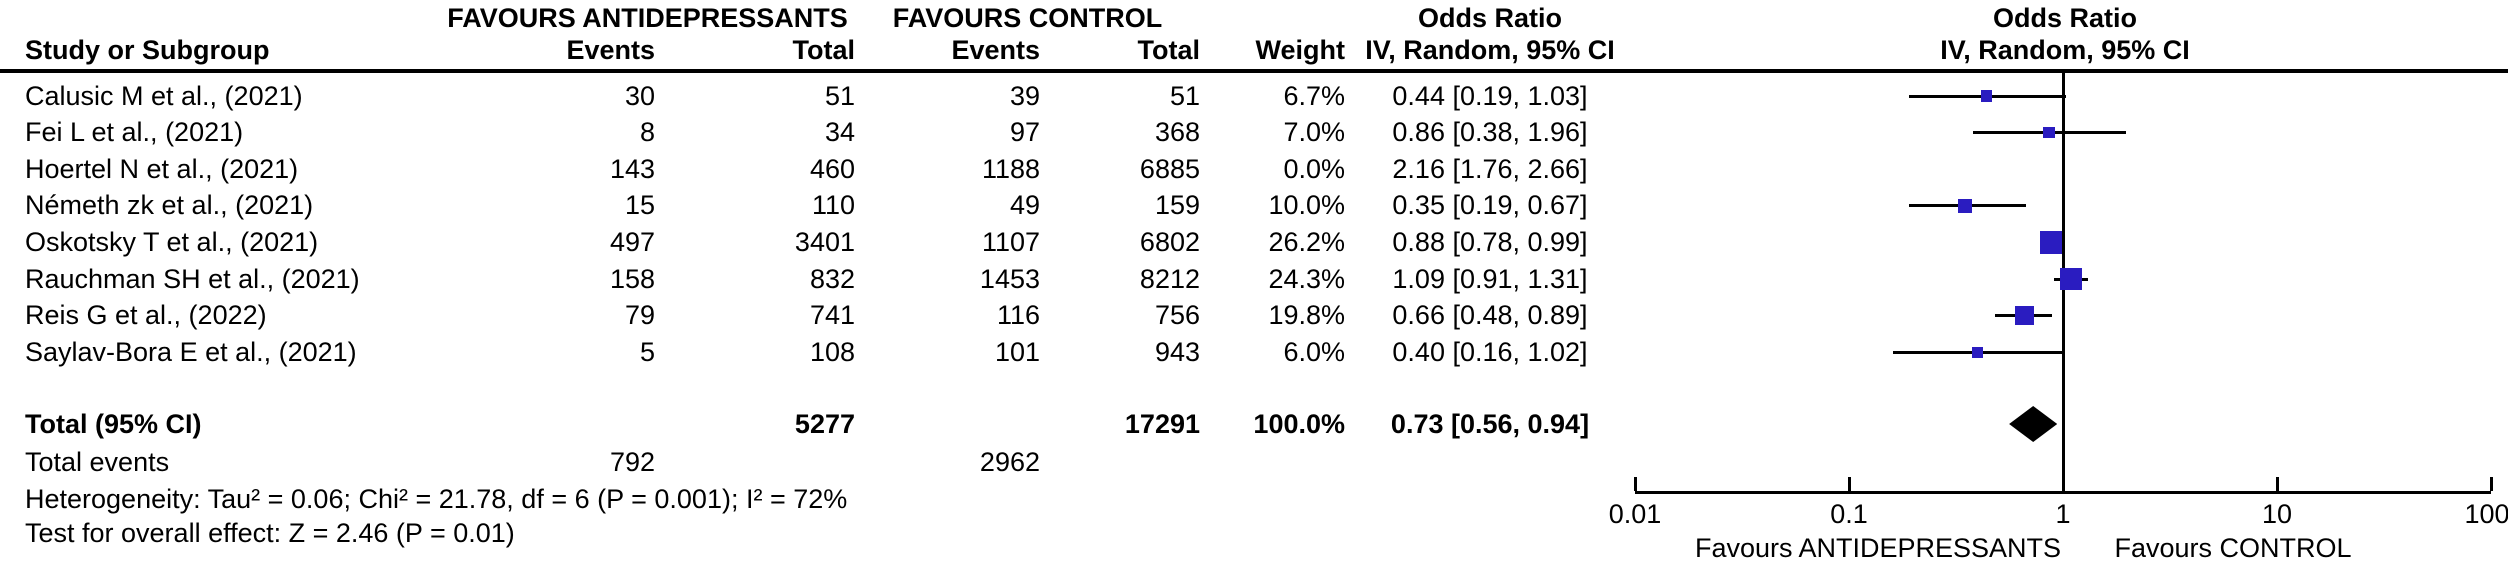 The image size is (2508, 570). Describe the element at coordinates (192, 278) in the screenshot. I see `cell-study: Rauchman SH et al., (2021)` at that location.